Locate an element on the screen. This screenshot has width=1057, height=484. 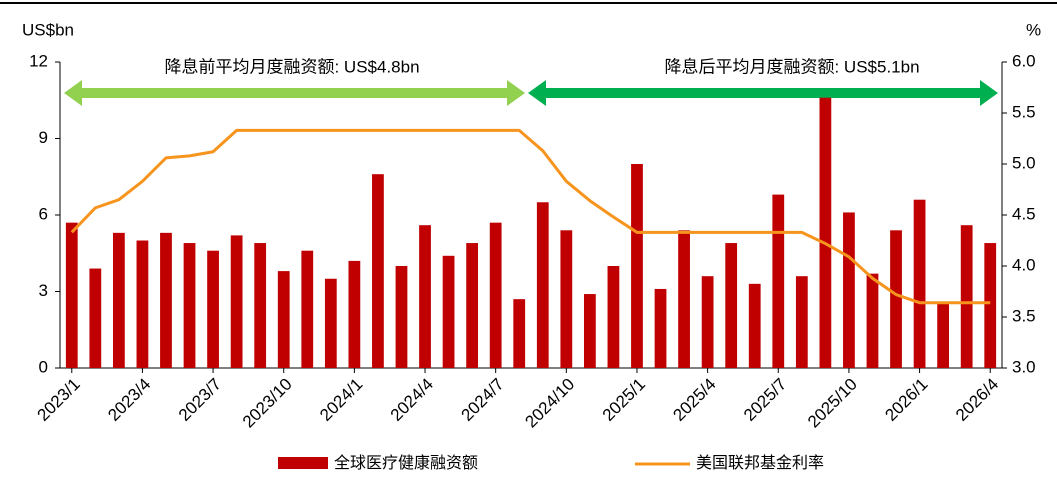
y2-tick-label: 4.0 is located at coordinates (1024, 264).